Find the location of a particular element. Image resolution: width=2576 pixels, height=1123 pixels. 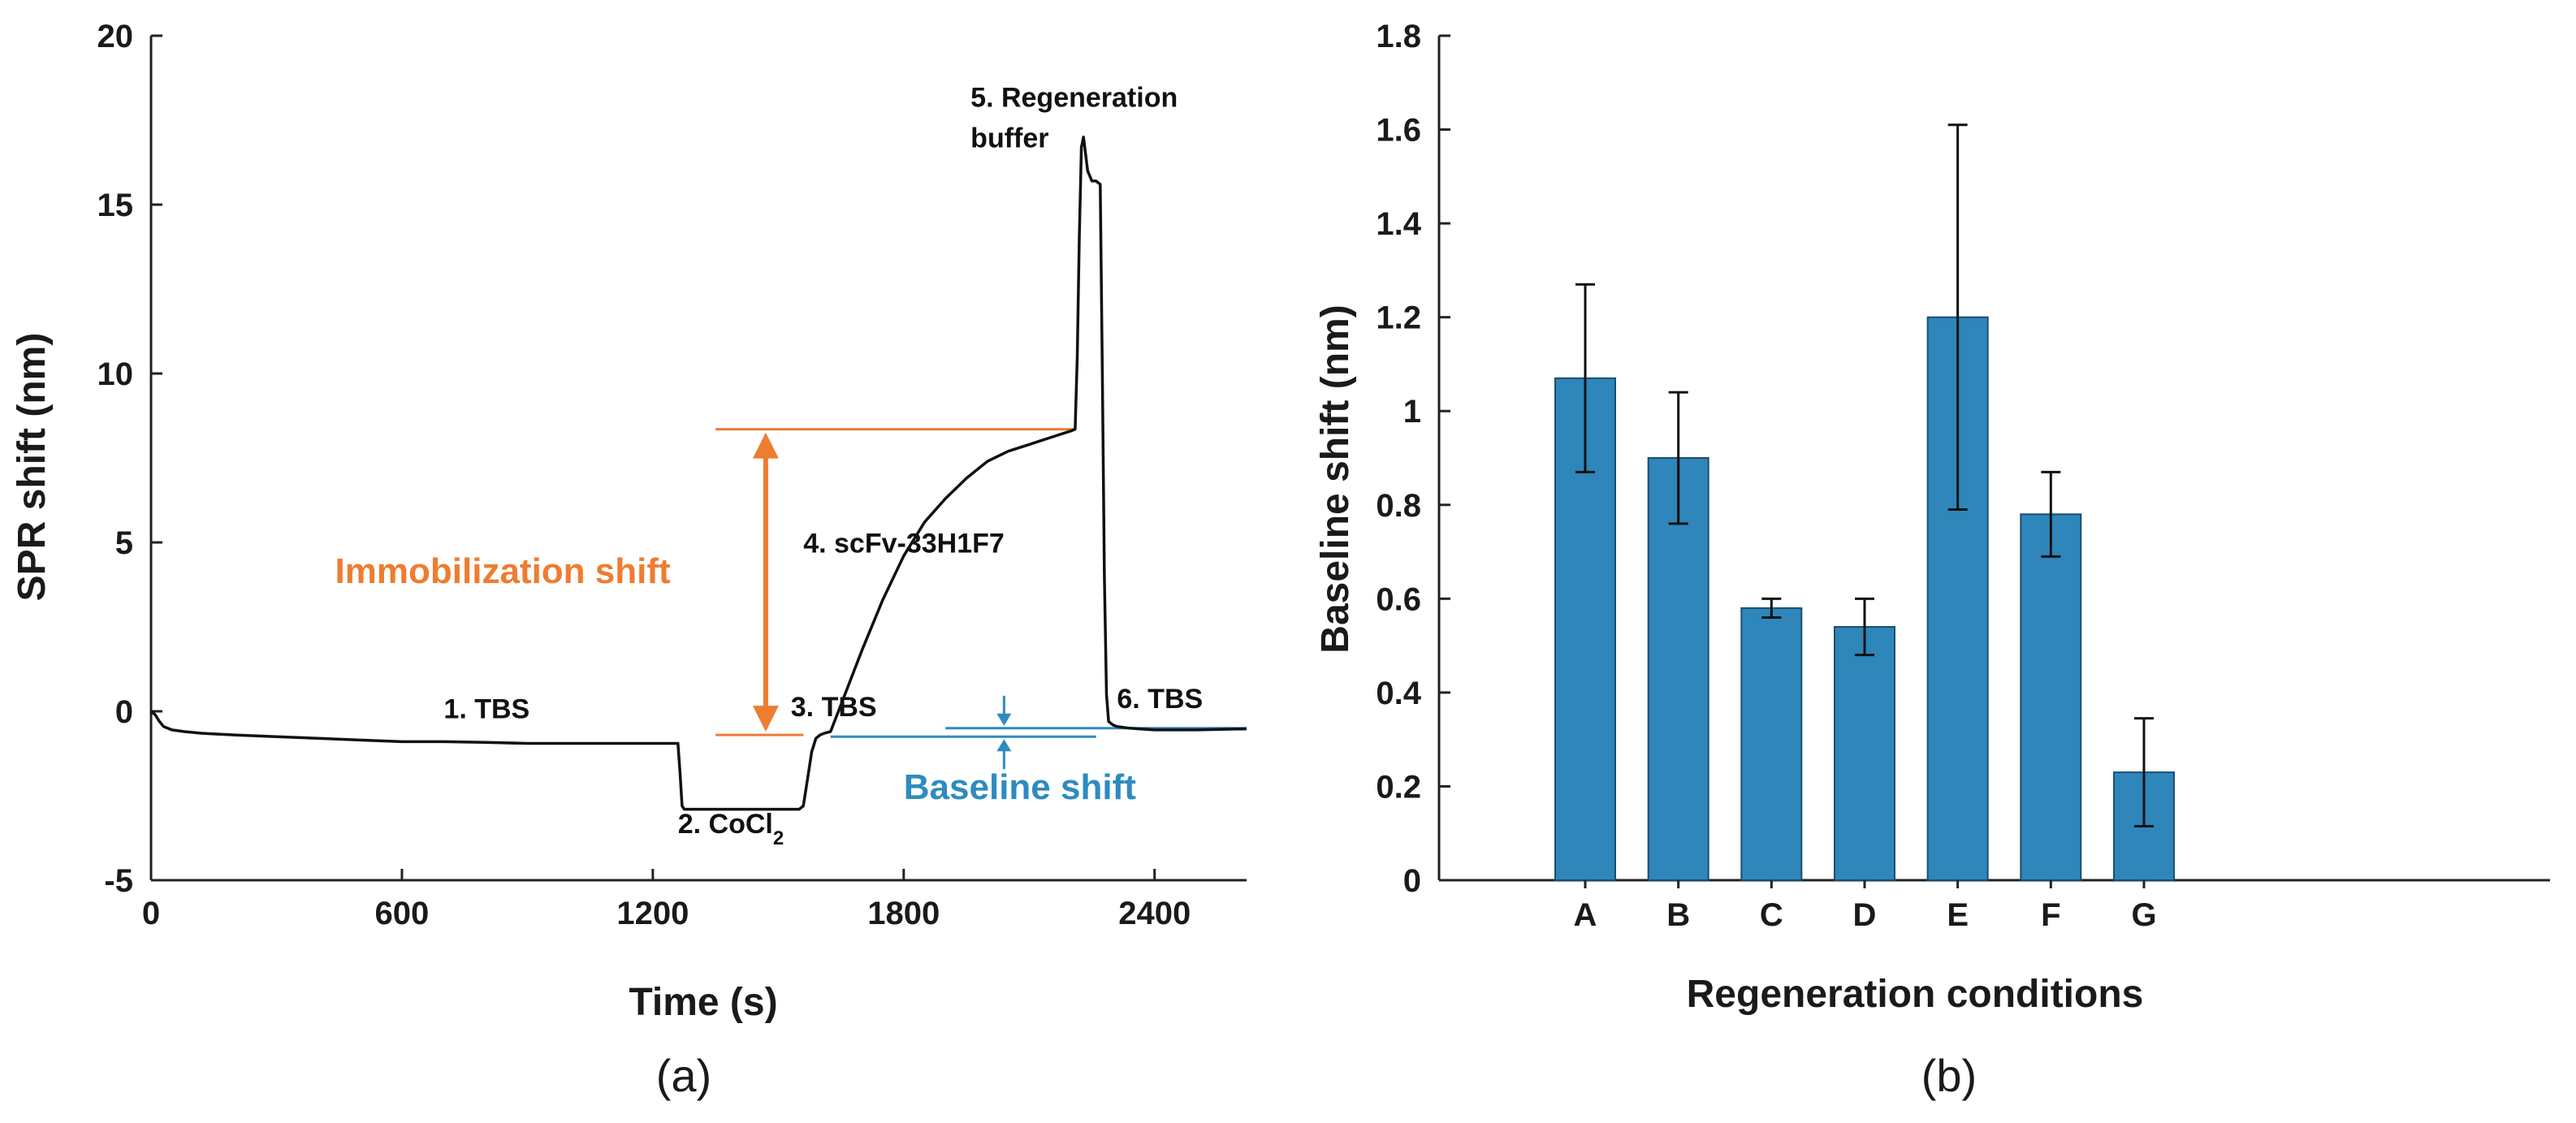

panel-a-x-tick-label: 1800 is located at coordinates (904, 913).